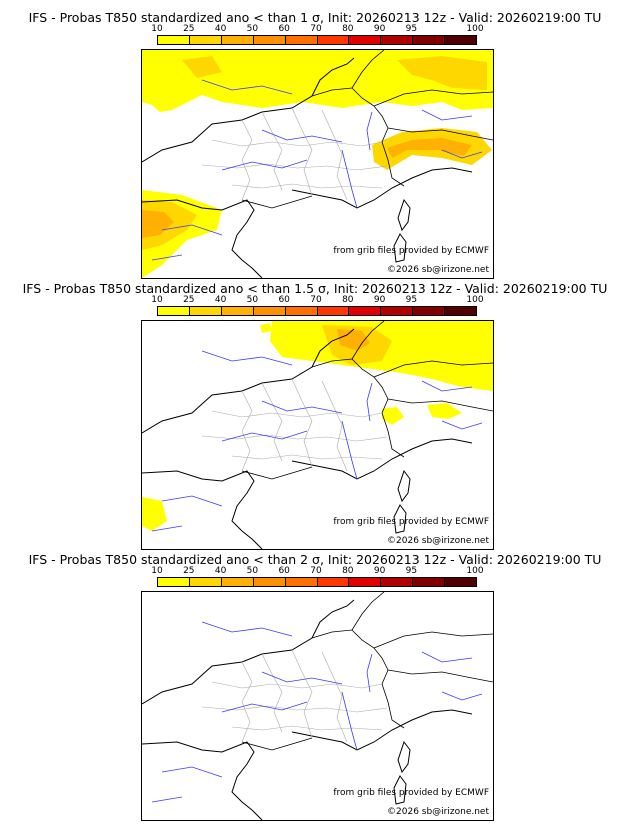 The width and height of the screenshot is (630, 828). What do you see at coordinates (347, 108) in the screenshot?
I see `prob-area-hole-east` at bounding box center [347, 108].